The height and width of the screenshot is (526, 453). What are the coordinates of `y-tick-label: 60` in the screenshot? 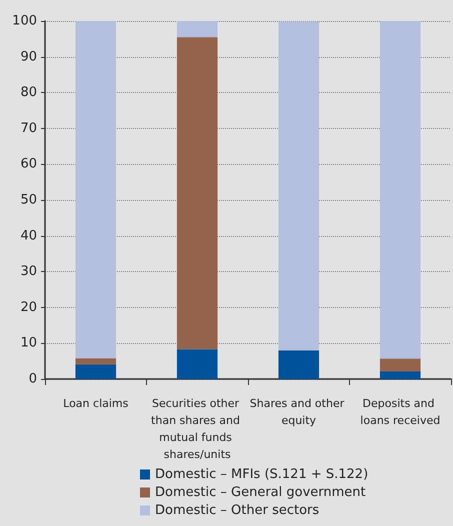 It's located at (28, 164).